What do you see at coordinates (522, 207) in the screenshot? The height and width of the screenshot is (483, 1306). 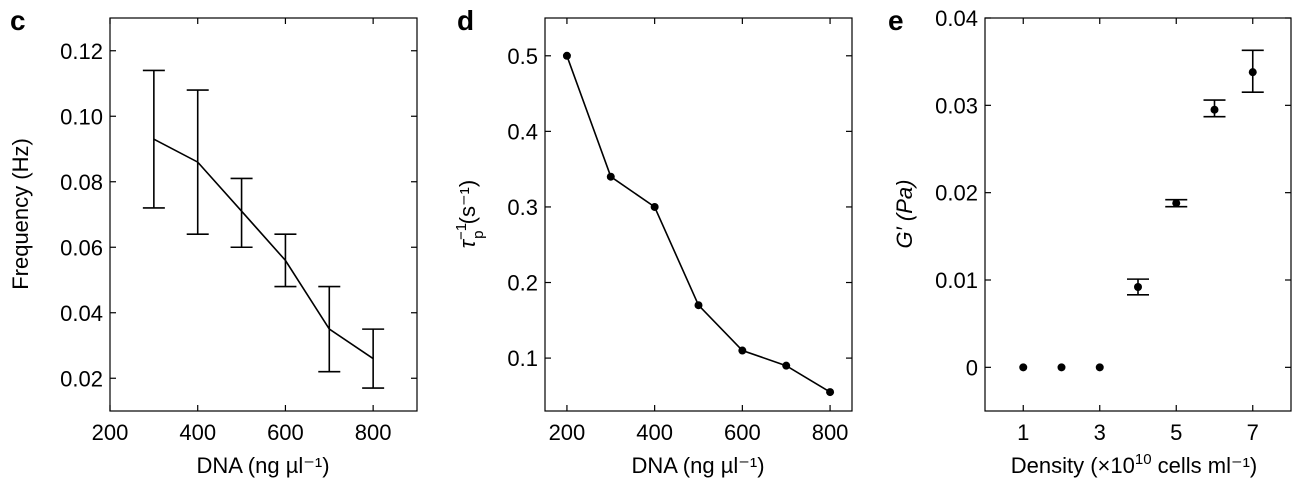 I see `y-tick-label: 0.3` at bounding box center [522, 207].